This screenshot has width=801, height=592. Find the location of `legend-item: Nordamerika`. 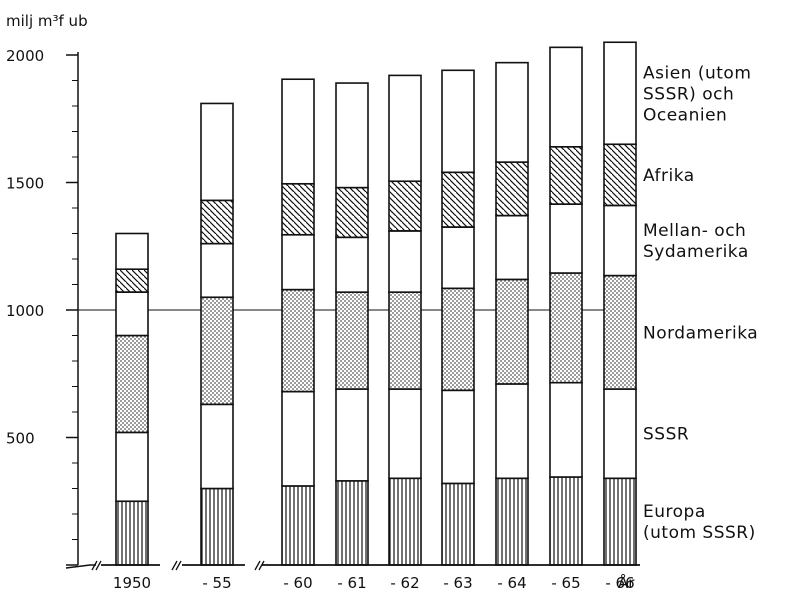

legend-item: Nordamerika is located at coordinates (700, 333).